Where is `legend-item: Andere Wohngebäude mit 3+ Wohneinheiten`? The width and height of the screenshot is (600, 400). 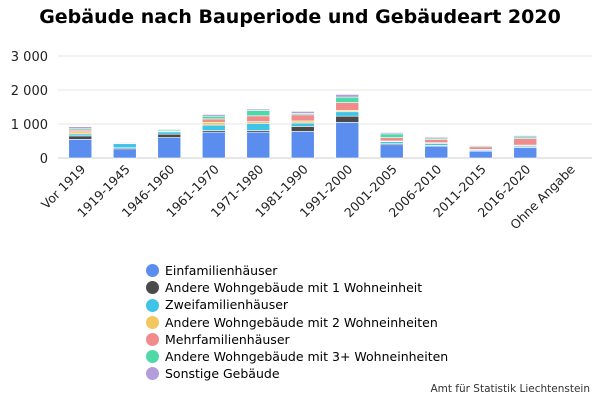 legend-item: Andere Wohngebäude mit 3+ Wohneinheiten is located at coordinates (297, 356).